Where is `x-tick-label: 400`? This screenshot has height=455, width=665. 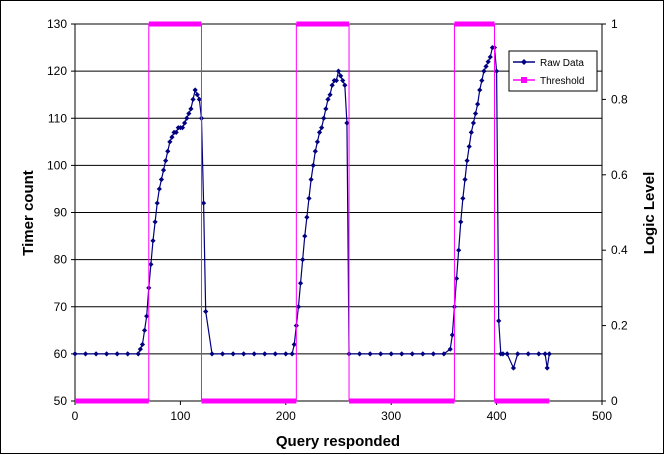
x-tick-label: 400 is located at coordinates (497, 416).